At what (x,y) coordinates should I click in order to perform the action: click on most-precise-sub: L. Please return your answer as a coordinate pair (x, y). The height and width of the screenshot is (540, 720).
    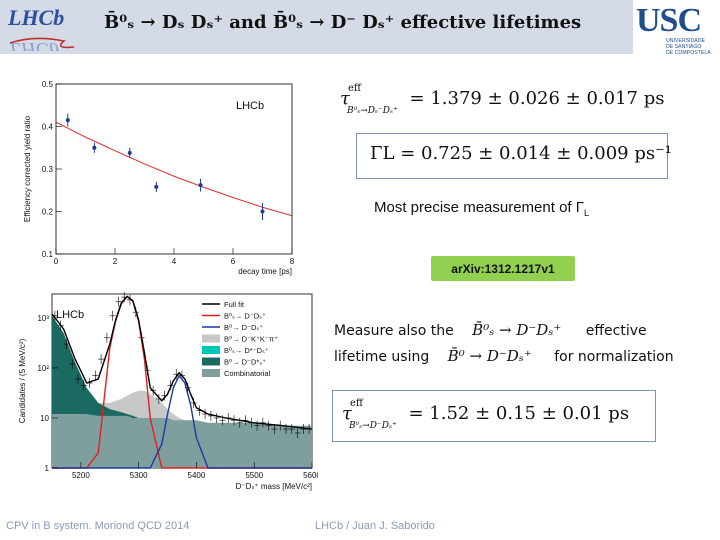
    Looking at the image, I should click on (587, 213).